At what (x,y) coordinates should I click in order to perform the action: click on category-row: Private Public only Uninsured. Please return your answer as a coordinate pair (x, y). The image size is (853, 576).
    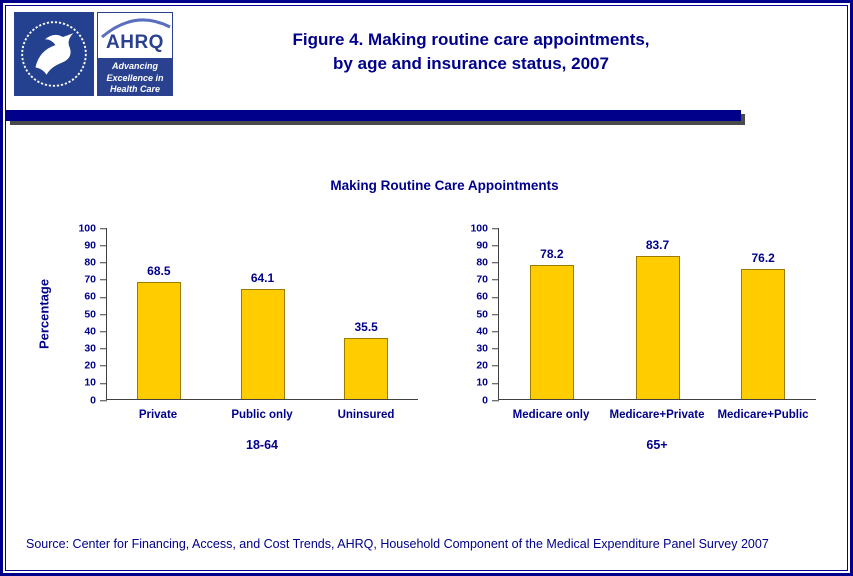
    Looking at the image, I should click on (262, 415).